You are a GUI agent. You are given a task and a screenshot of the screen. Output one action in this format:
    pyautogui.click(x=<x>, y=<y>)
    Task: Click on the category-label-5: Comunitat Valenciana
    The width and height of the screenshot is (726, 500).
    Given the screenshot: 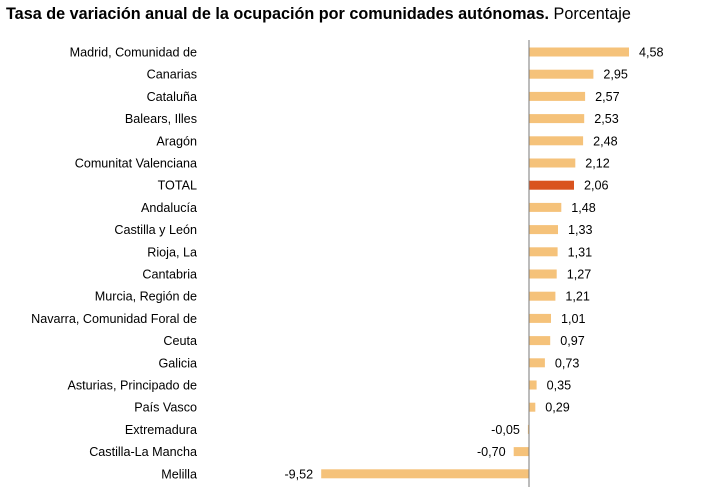 What is the action you would take?
    pyautogui.click(x=136, y=164)
    